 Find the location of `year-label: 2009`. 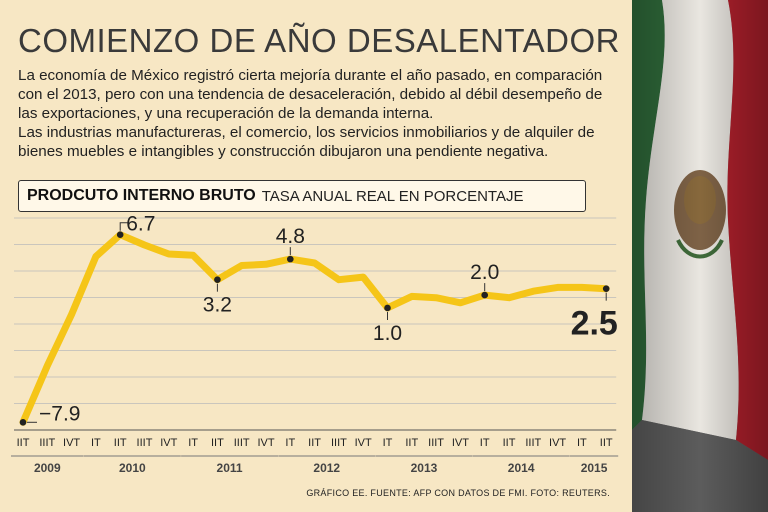

year-label: 2009 is located at coordinates (47, 468).